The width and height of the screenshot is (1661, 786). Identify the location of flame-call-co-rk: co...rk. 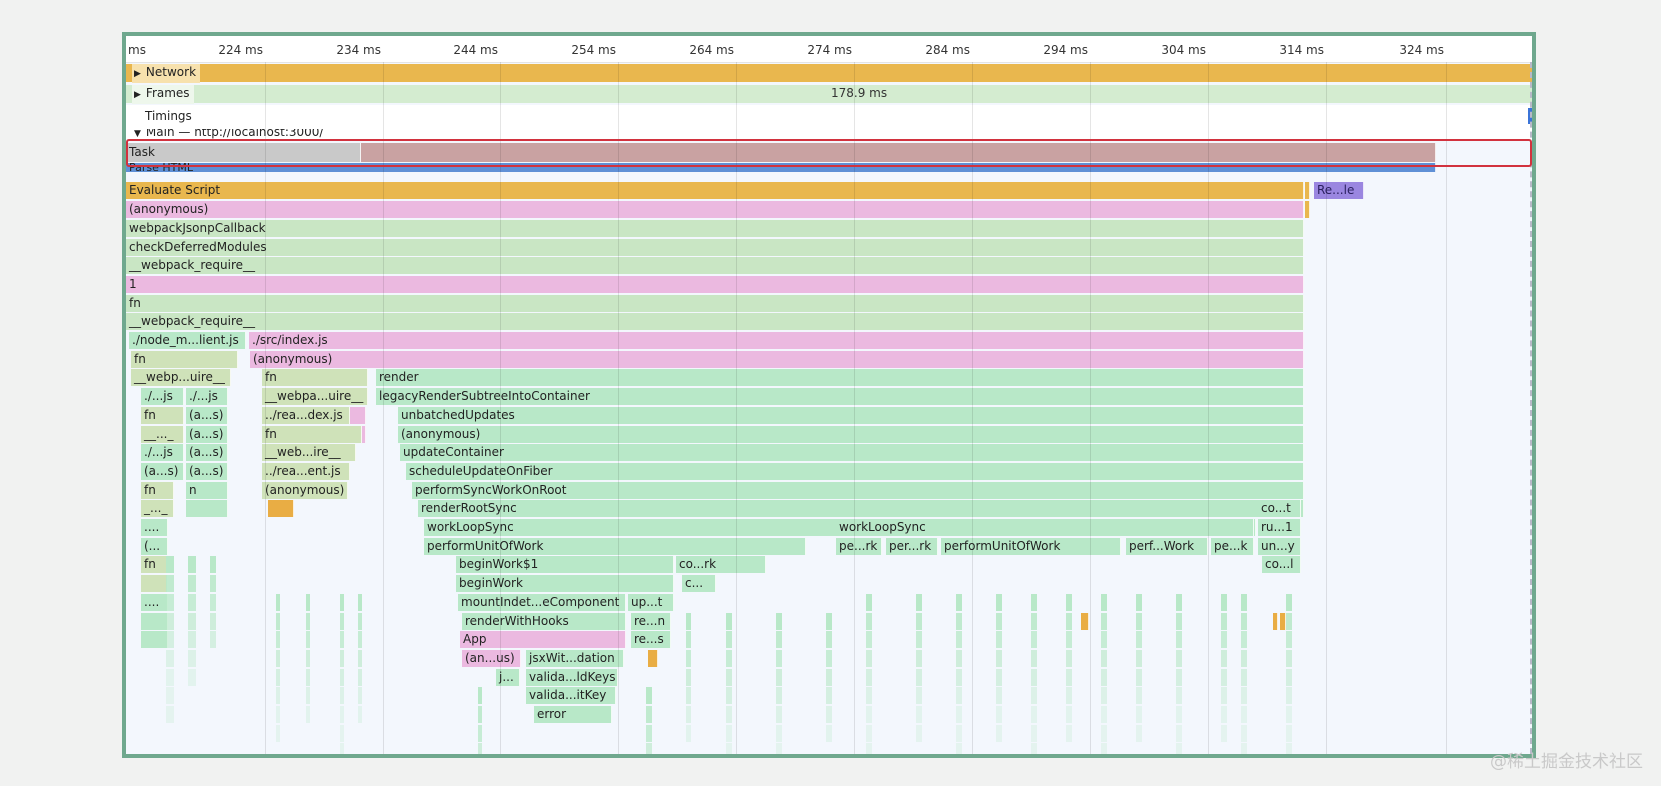
(721, 565).